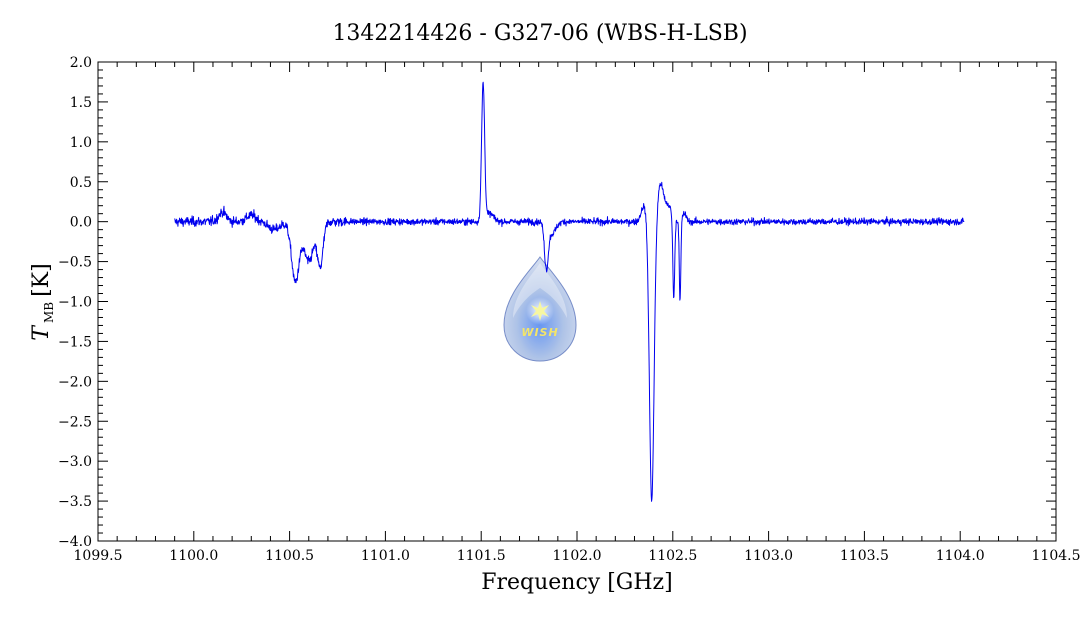 The height and width of the screenshot is (618, 1080). What do you see at coordinates (75, 263) in the screenshot?
I see `y-tick-label: −0.5` at bounding box center [75, 263].